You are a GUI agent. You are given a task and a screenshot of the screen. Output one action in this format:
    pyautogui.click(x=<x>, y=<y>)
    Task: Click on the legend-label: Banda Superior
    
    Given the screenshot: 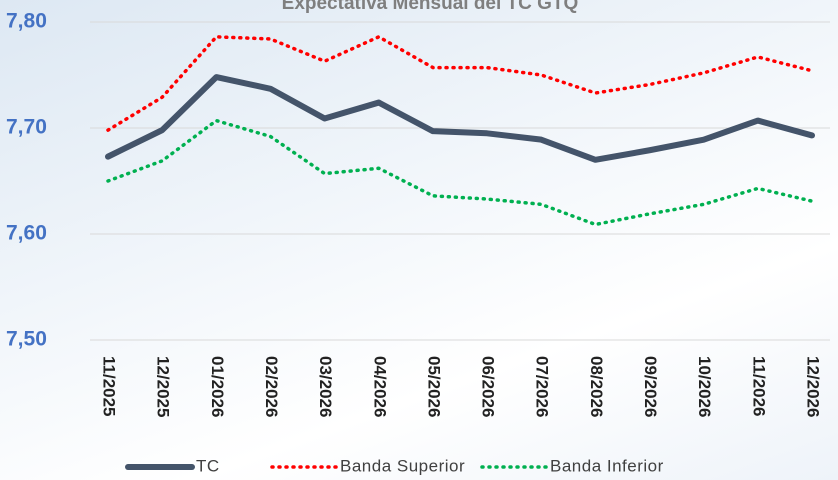 What is the action you would take?
    pyautogui.click(x=402, y=465)
    